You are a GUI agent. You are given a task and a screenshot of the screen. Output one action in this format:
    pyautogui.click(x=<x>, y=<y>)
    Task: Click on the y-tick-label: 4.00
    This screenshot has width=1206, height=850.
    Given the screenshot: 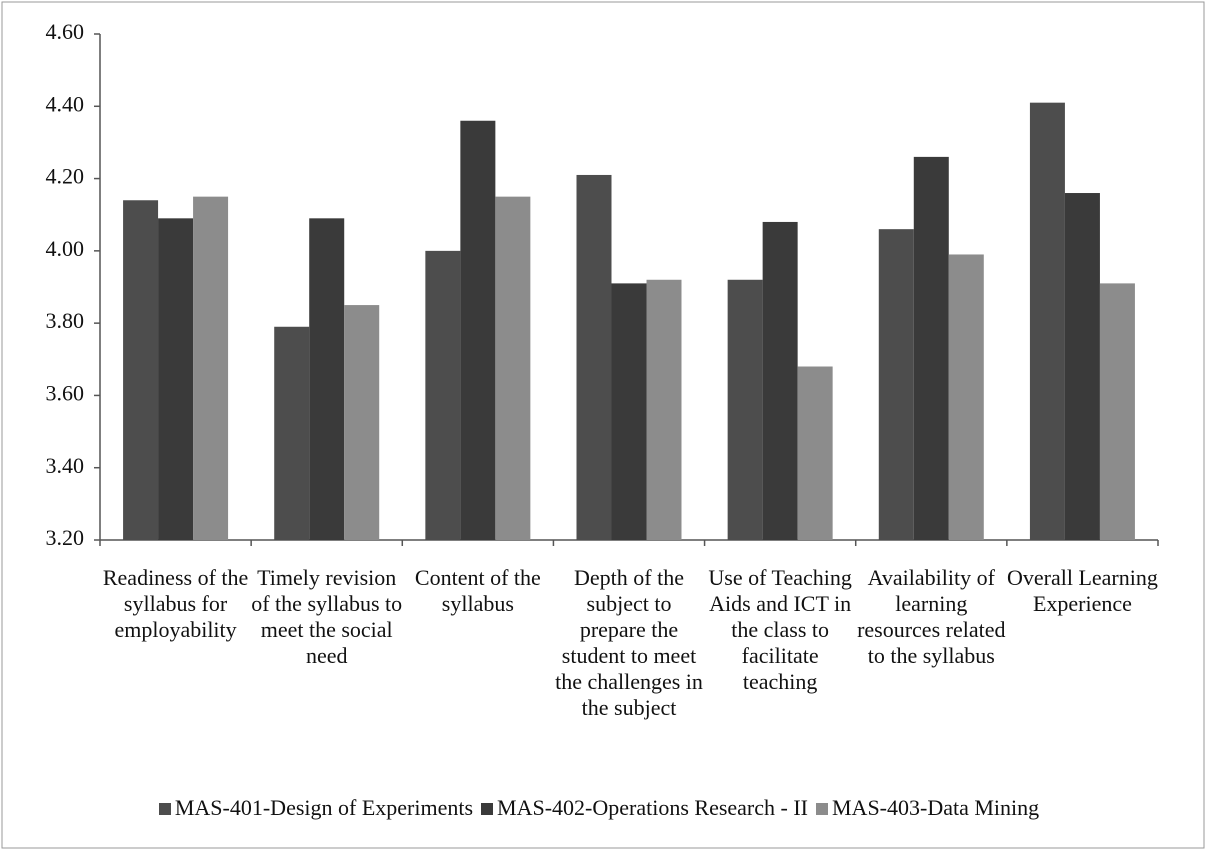 What is the action you would take?
    pyautogui.click(x=65, y=248)
    